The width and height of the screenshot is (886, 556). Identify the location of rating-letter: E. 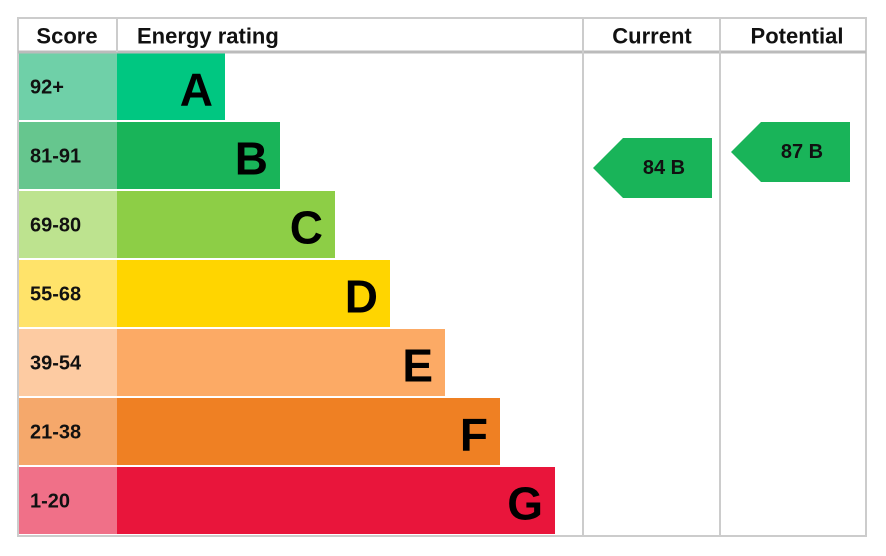
(417, 366).